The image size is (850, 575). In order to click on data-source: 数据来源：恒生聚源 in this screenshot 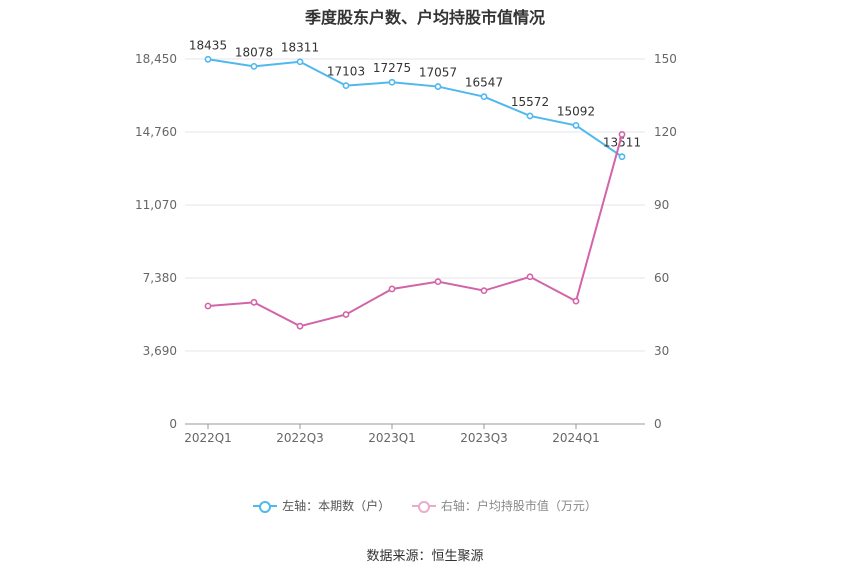, I will do `click(425, 556)`.